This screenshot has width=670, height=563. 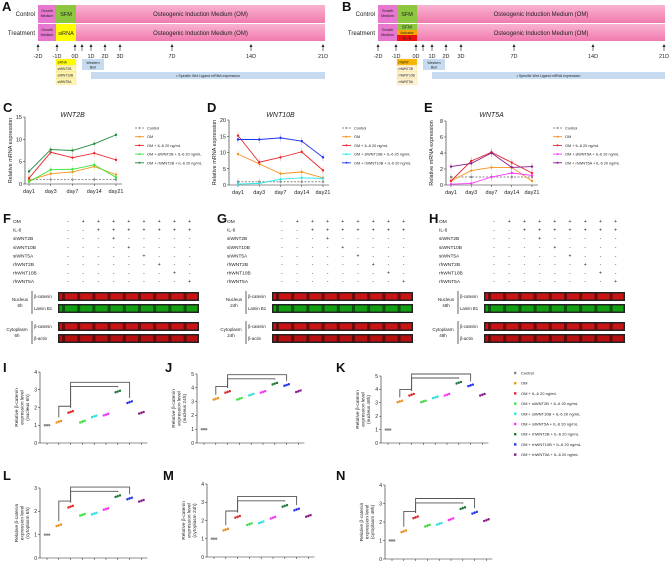 What do you see at coordinates (593, 57) in the screenshot?
I see `day-label: 14D` at bounding box center [593, 57].